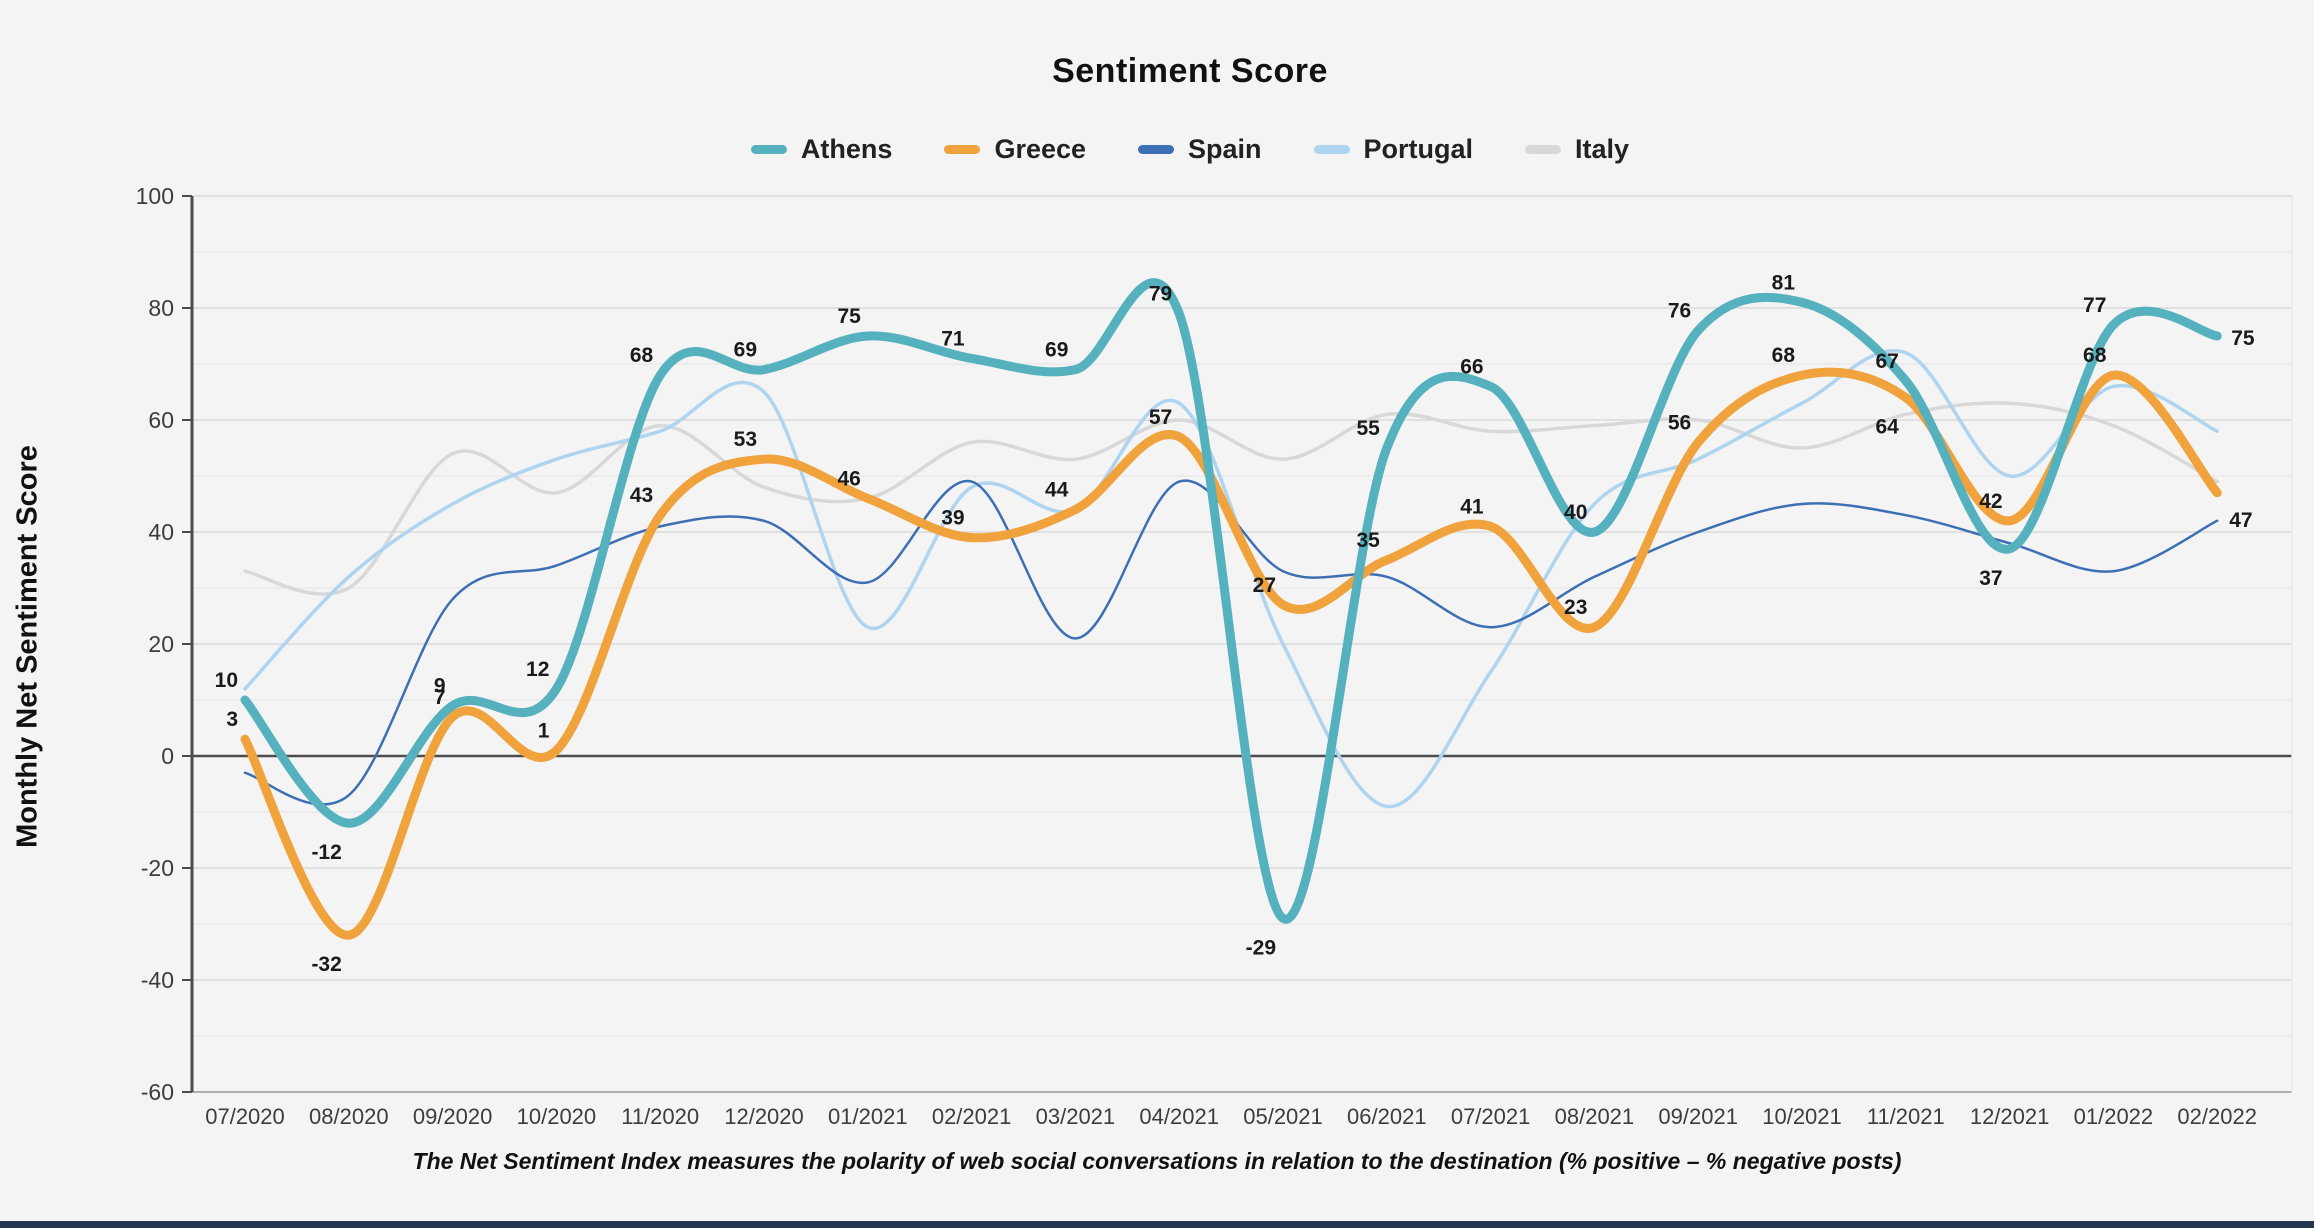  Describe the element at coordinates (1491, 1116) in the screenshot. I see `x-tick-label: 07/2021` at that location.